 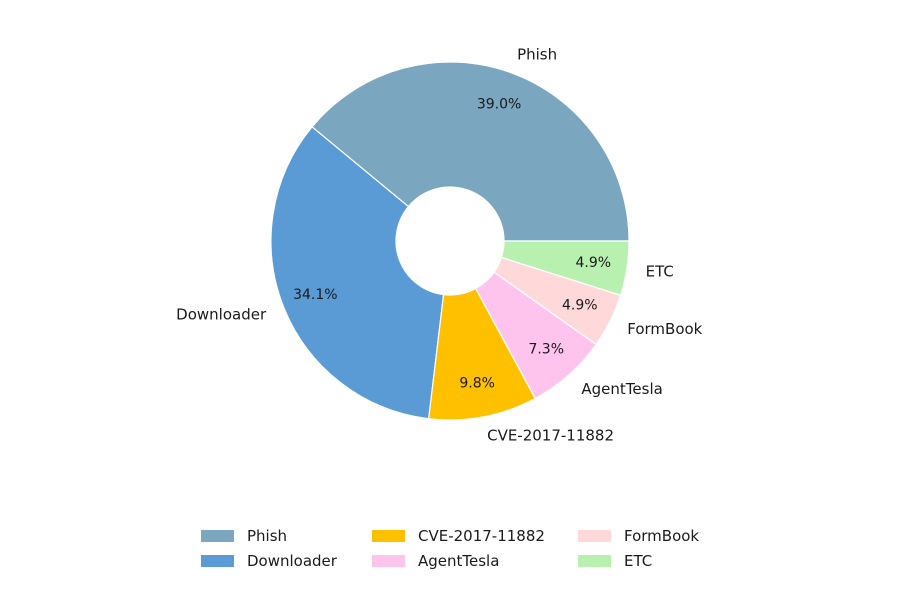 What do you see at coordinates (217, 561) in the screenshot?
I see `legend-swatch-downloader` at bounding box center [217, 561].